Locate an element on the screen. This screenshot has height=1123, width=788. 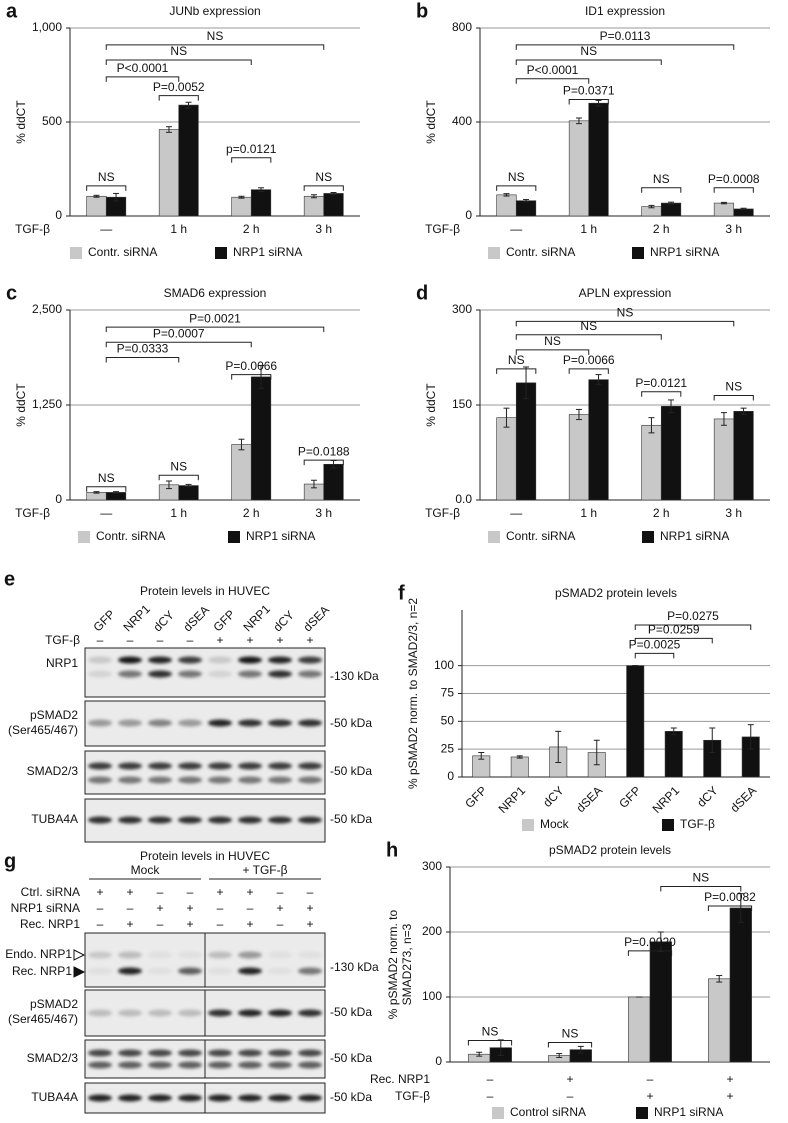
annotation: P=0.0113 is located at coordinates (625, 36).